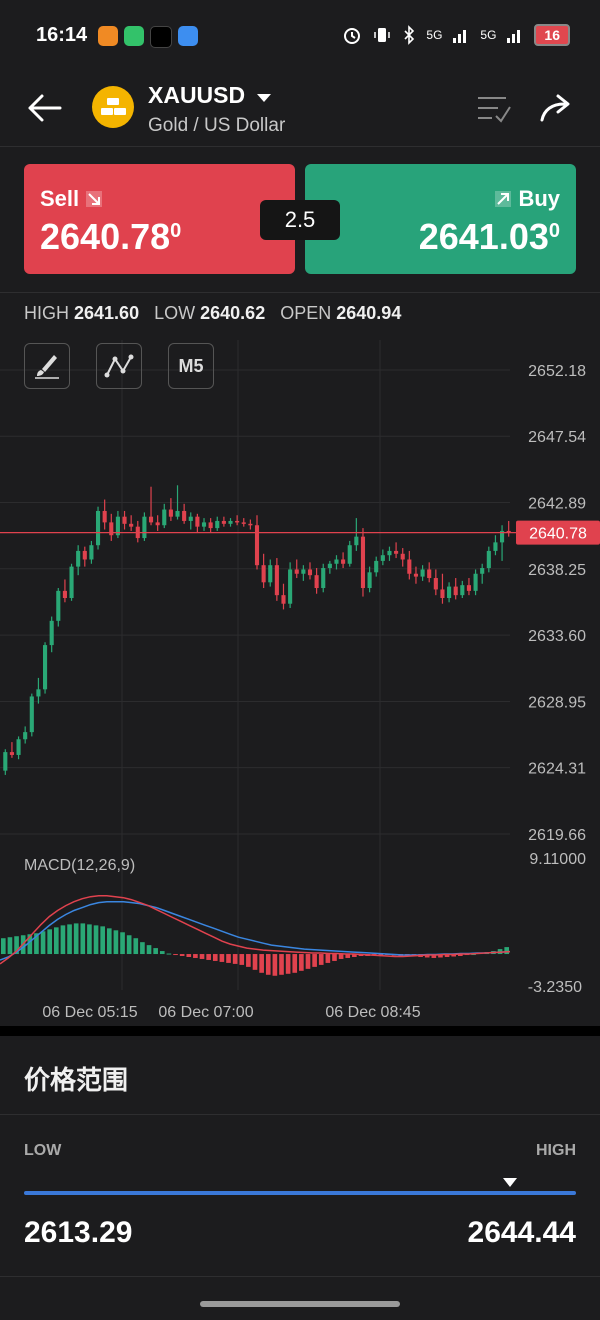  I want to click on sell-button: Sell 2640.780, so click(159, 219).